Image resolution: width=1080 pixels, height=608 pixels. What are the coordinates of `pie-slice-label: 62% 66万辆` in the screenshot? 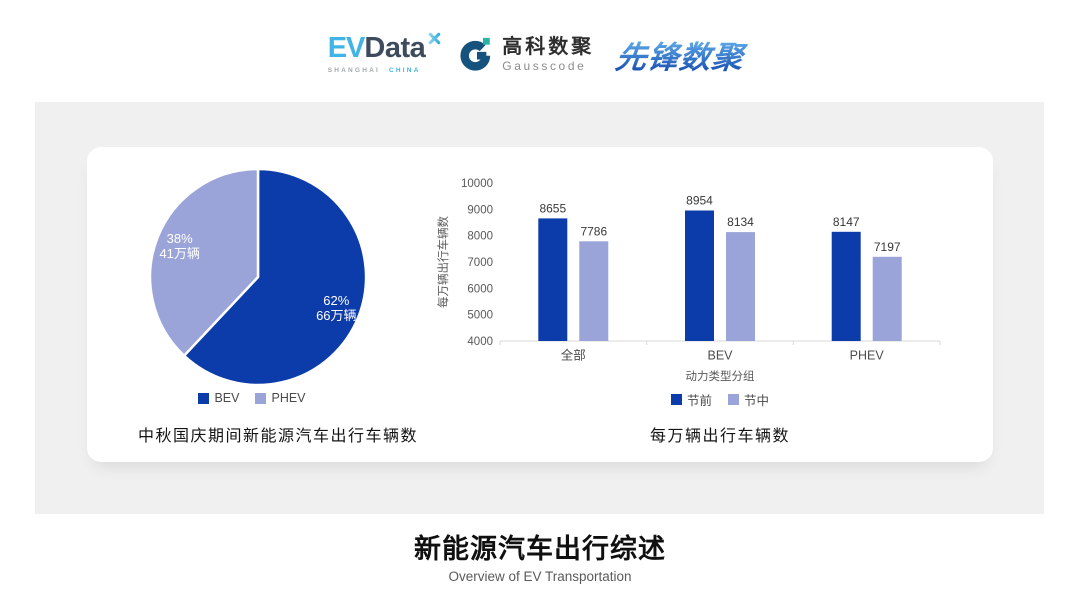 It's located at (336, 308).